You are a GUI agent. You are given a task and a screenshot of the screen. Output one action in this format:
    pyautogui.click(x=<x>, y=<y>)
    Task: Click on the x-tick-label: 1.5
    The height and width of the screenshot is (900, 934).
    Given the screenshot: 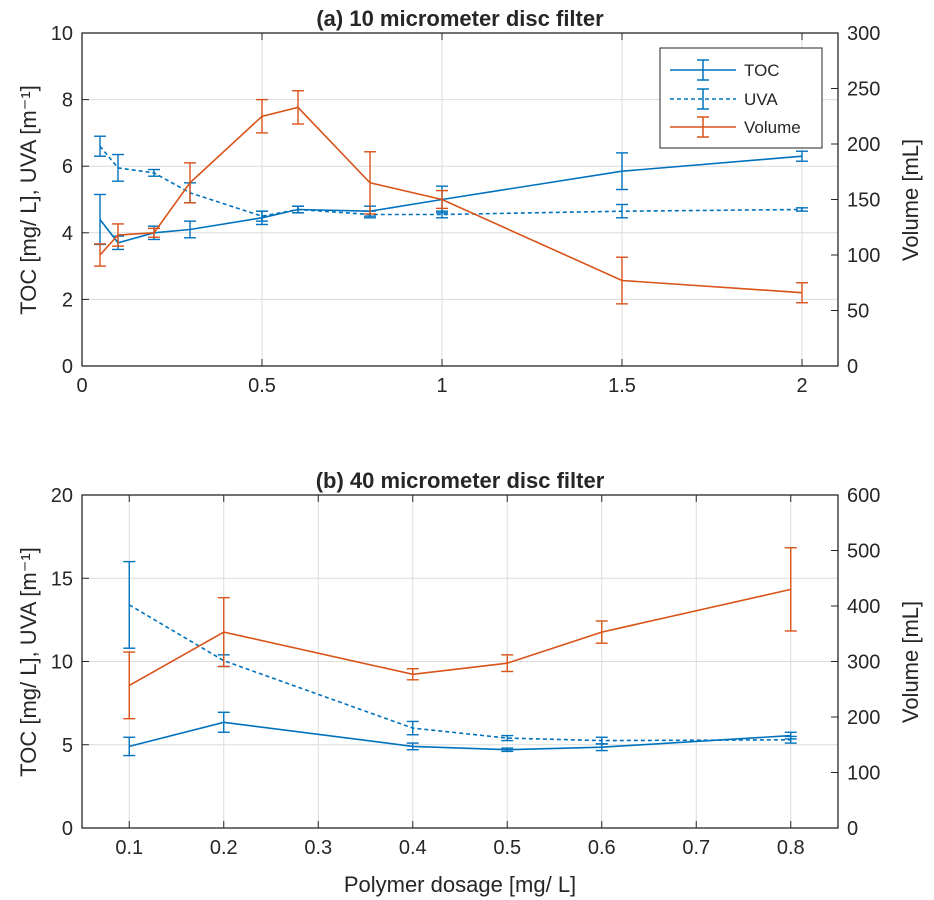 What is the action you would take?
    pyautogui.click(x=622, y=386)
    